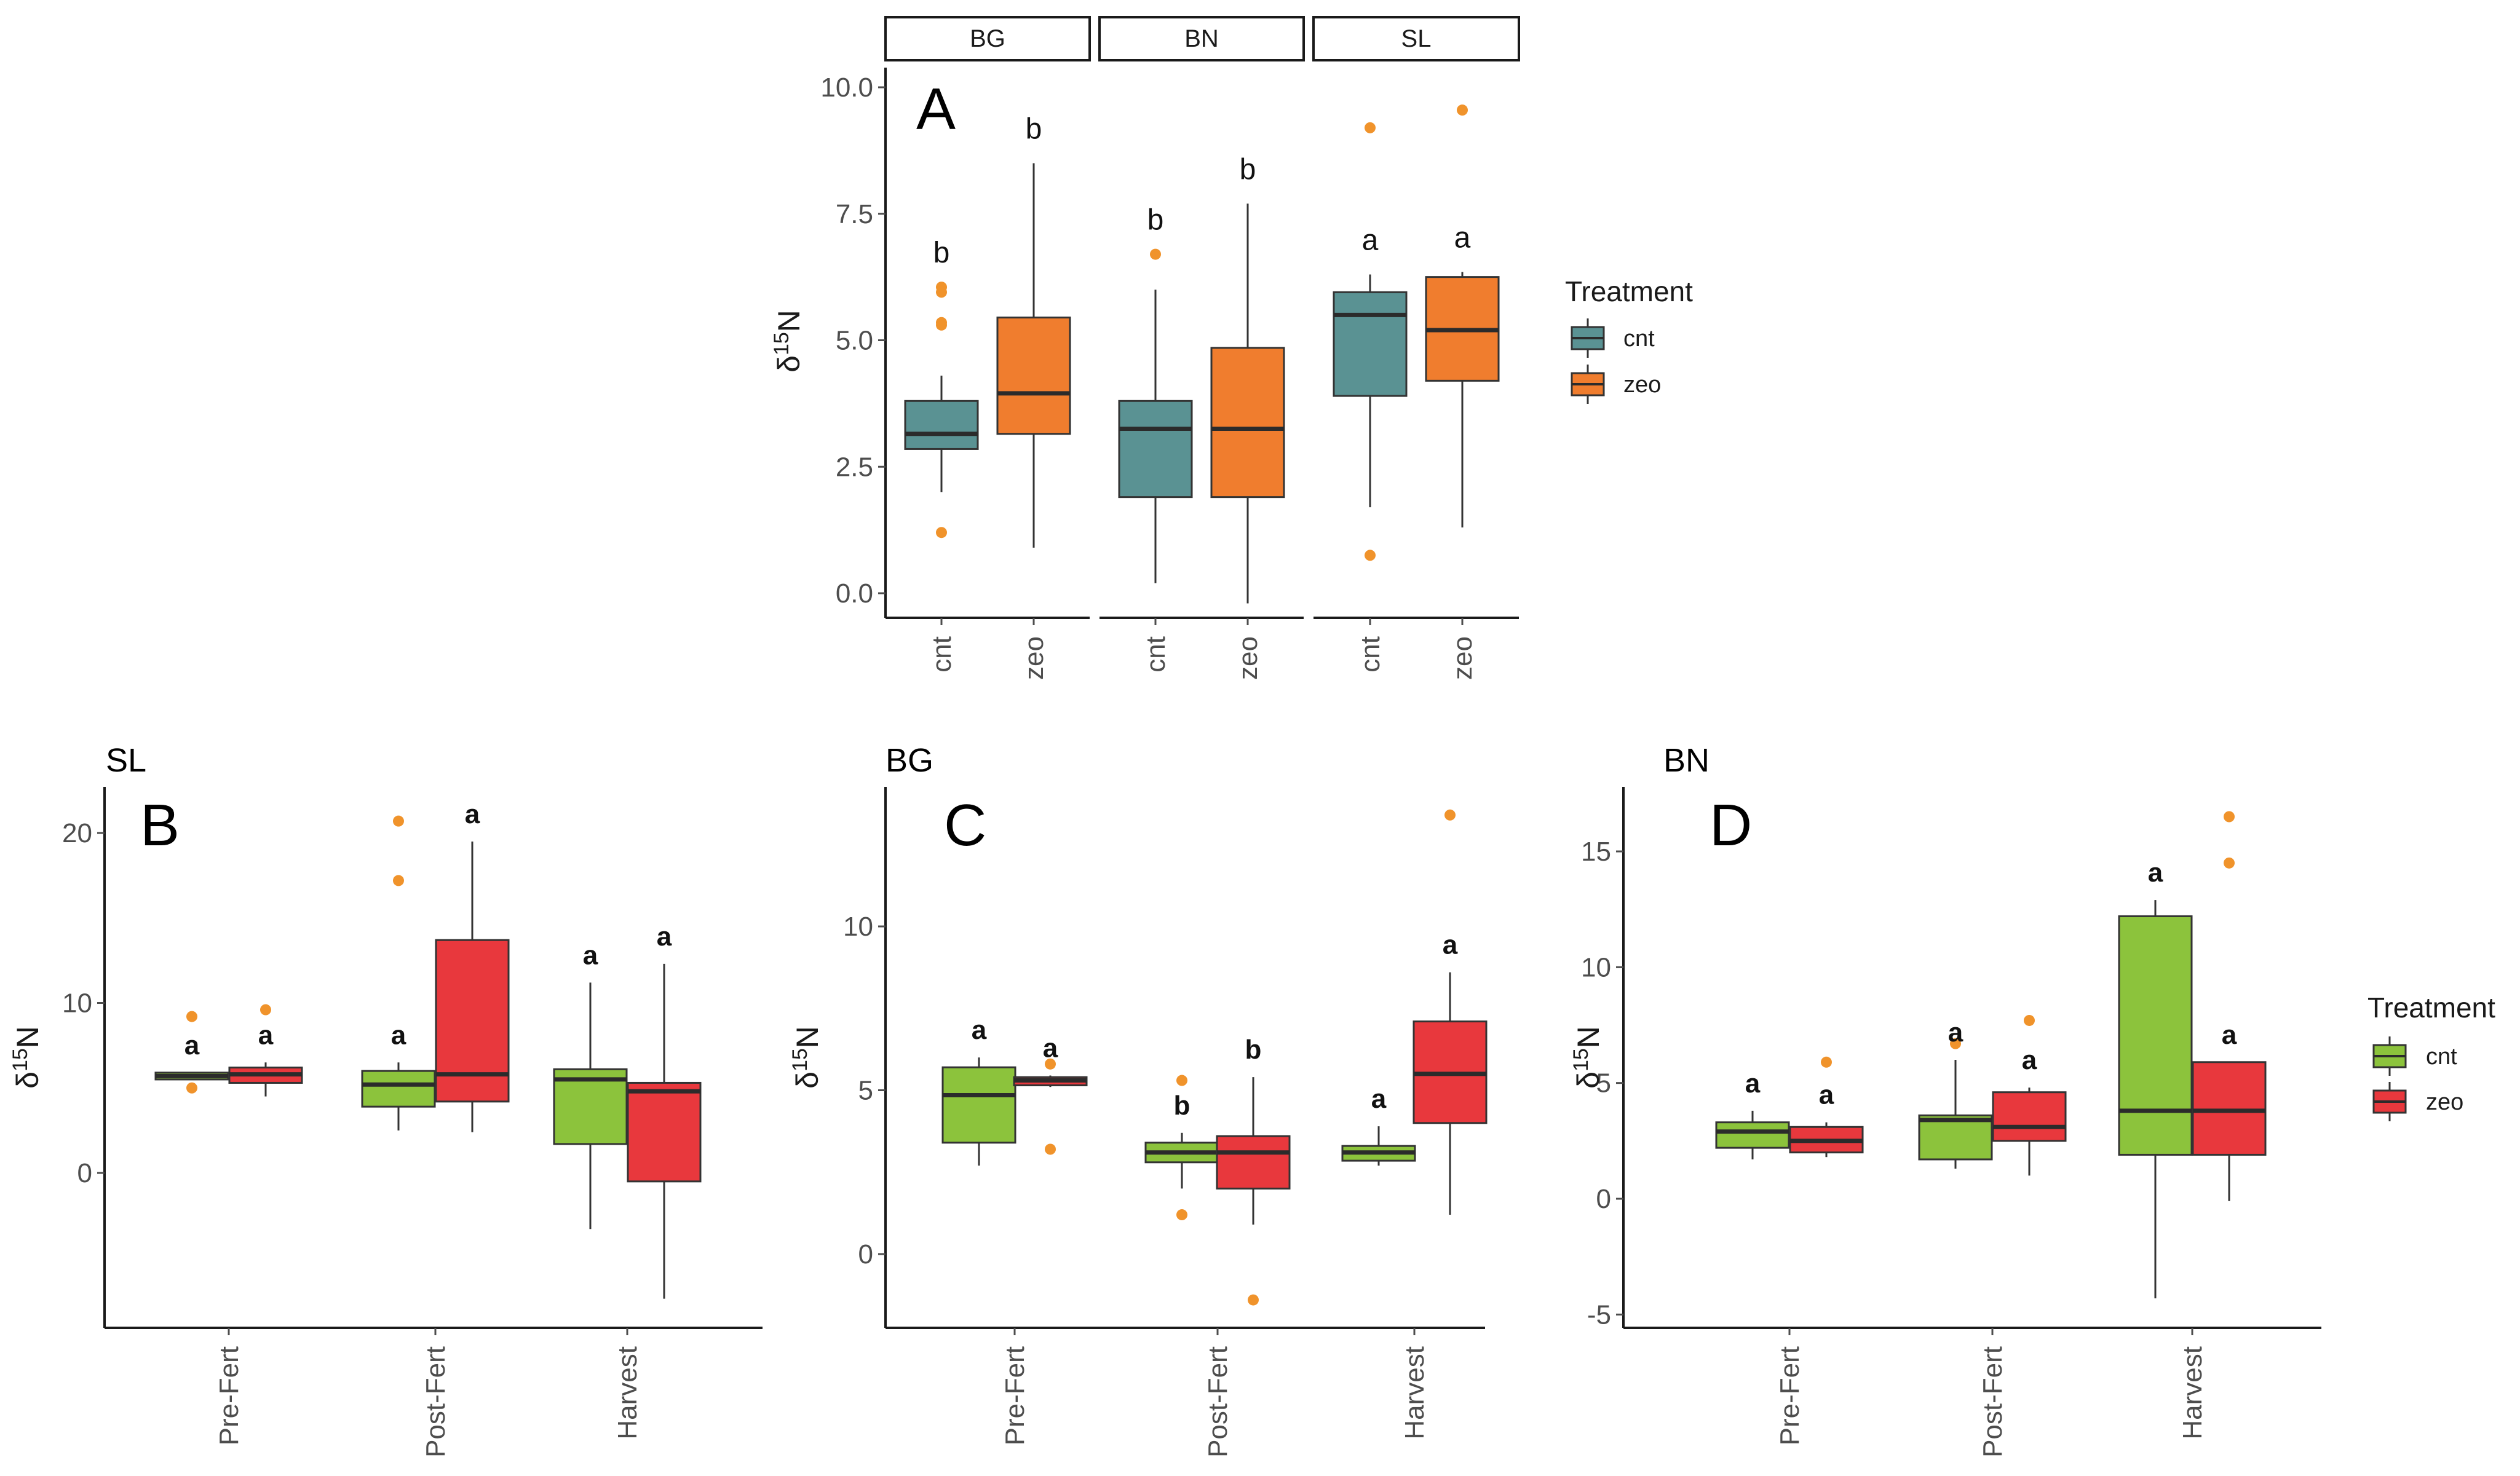 The height and width of the screenshot is (1476, 2520). I want to click on y-tick-label: 0.0, so click(854, 593).